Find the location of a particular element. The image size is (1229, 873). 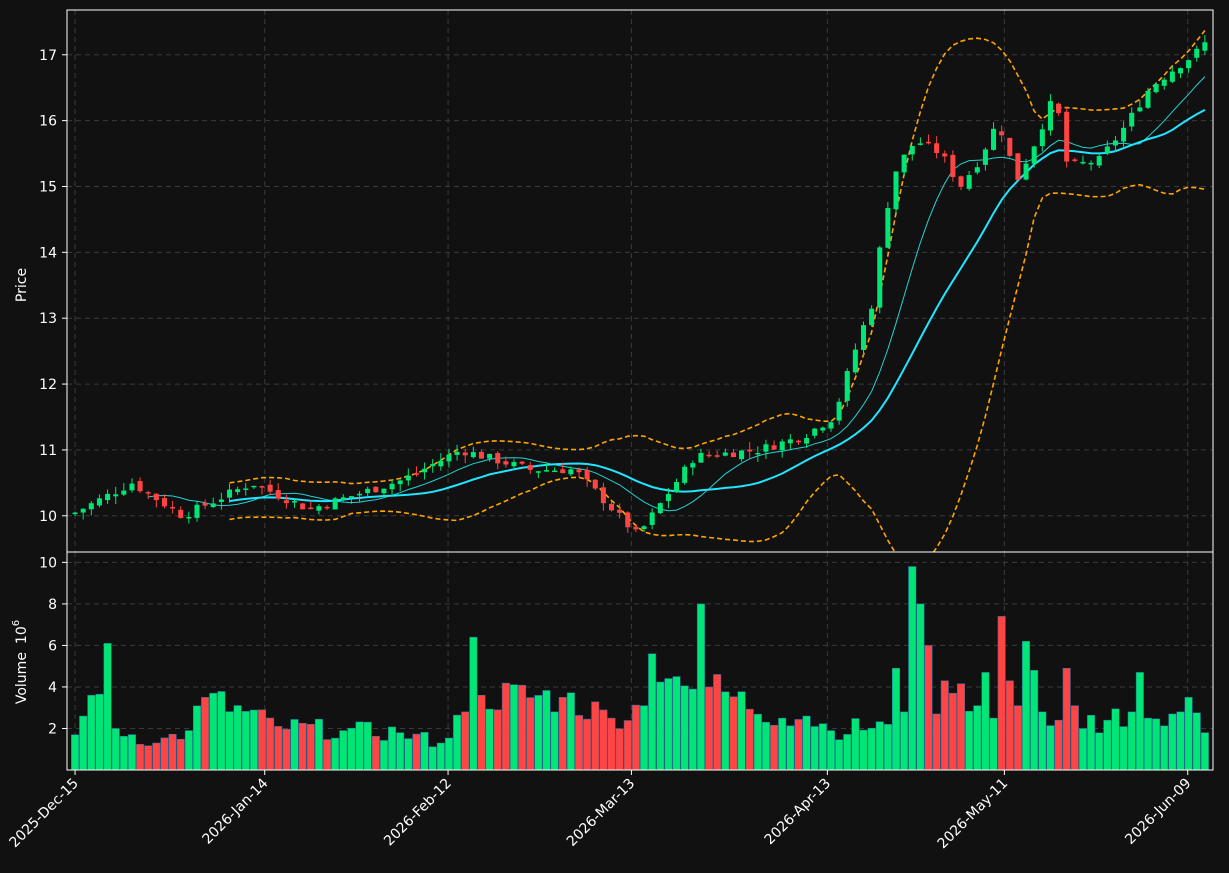

price-tick-label: 16 is located at coordinates (48, 122).